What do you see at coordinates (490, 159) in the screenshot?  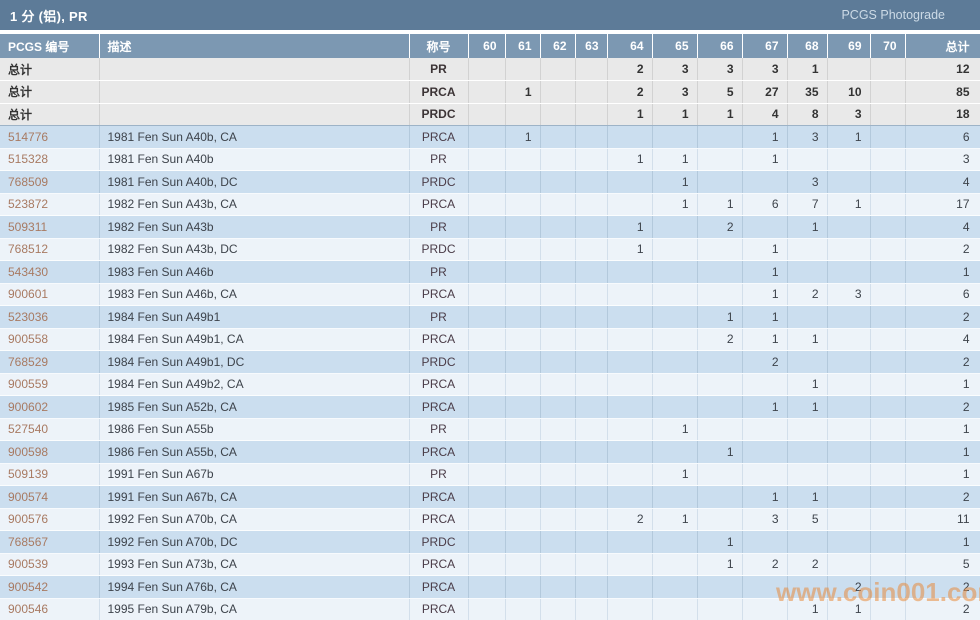 I see `table-row: 515328 1981 Fen Sun A40b PR 1 1 1 3` at bounding box center [490, 159].